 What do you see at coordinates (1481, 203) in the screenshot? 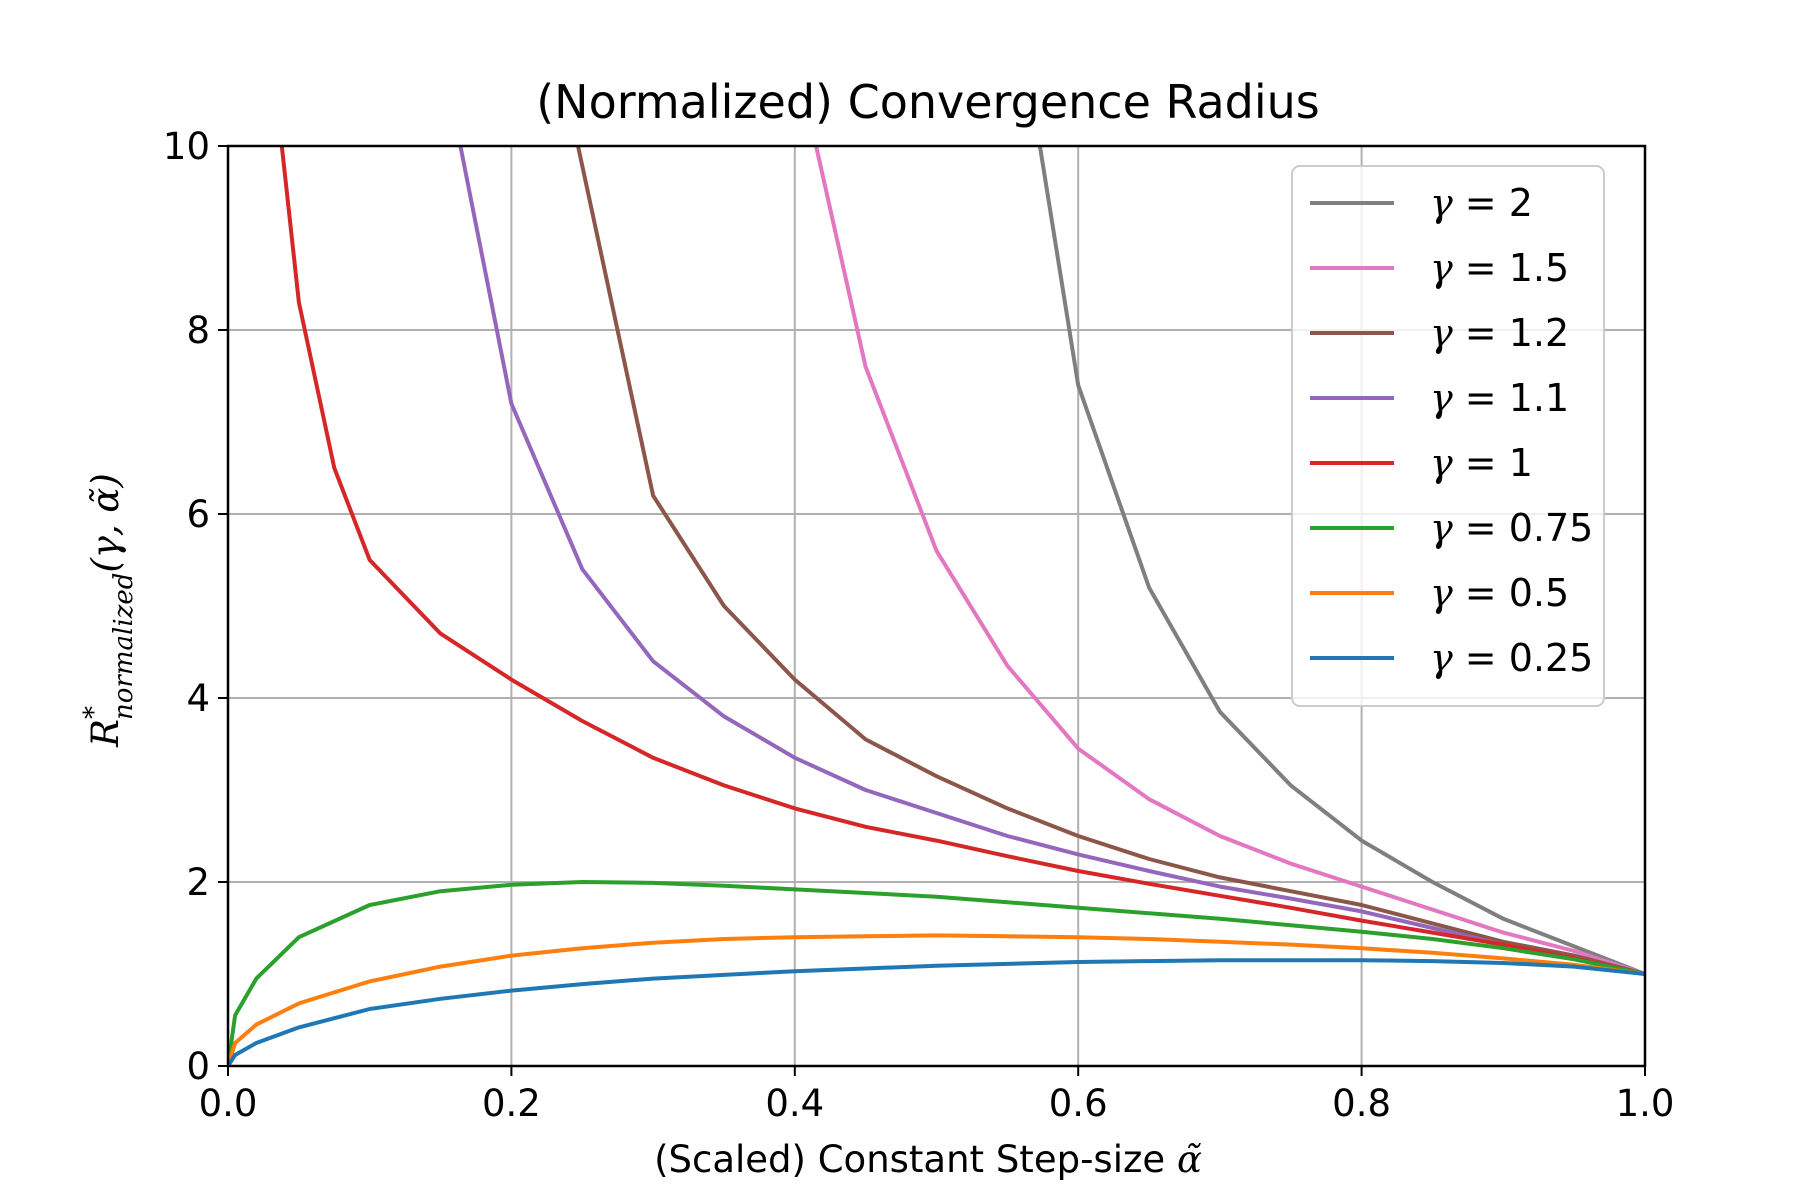
I see `legend-label: γ = 2` at bounding box center [1481, 203].